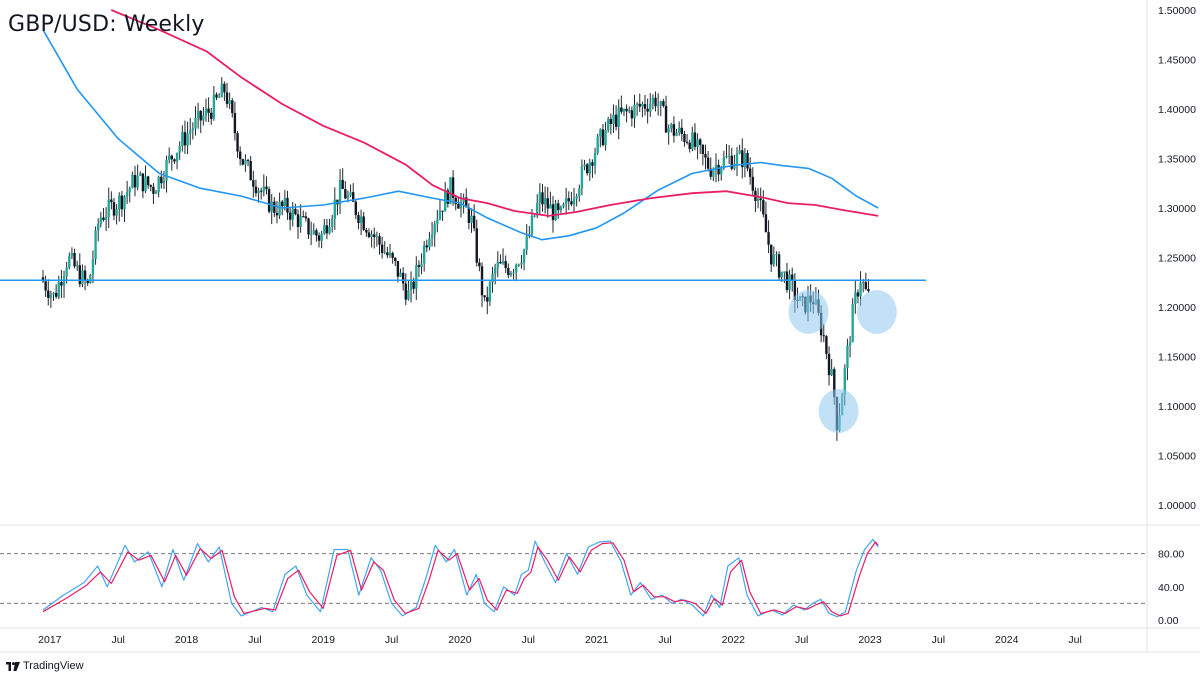  I want to click on time-tick-label: 2021, so click(597, 640).